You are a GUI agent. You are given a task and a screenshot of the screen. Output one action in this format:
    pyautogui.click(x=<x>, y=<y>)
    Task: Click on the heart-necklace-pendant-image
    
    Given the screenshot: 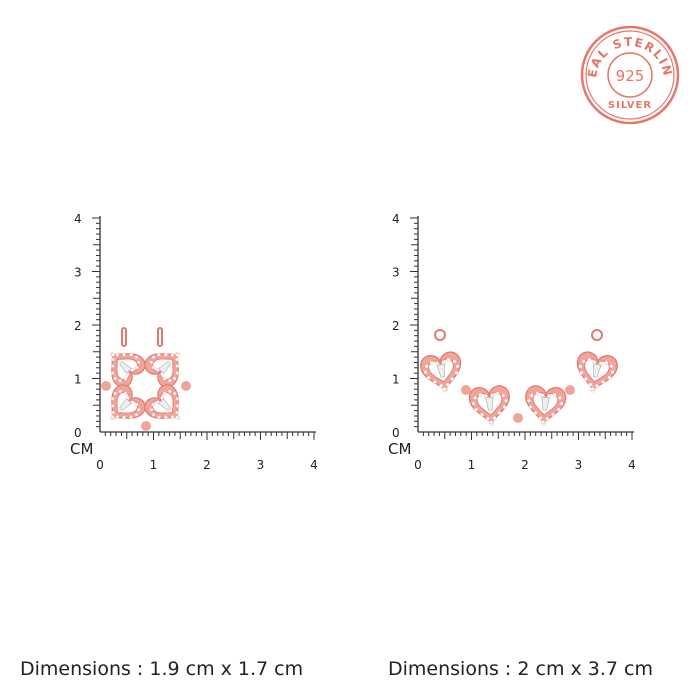 What is the action you would take?
    pyautogui.click(x=519, y=377)
    